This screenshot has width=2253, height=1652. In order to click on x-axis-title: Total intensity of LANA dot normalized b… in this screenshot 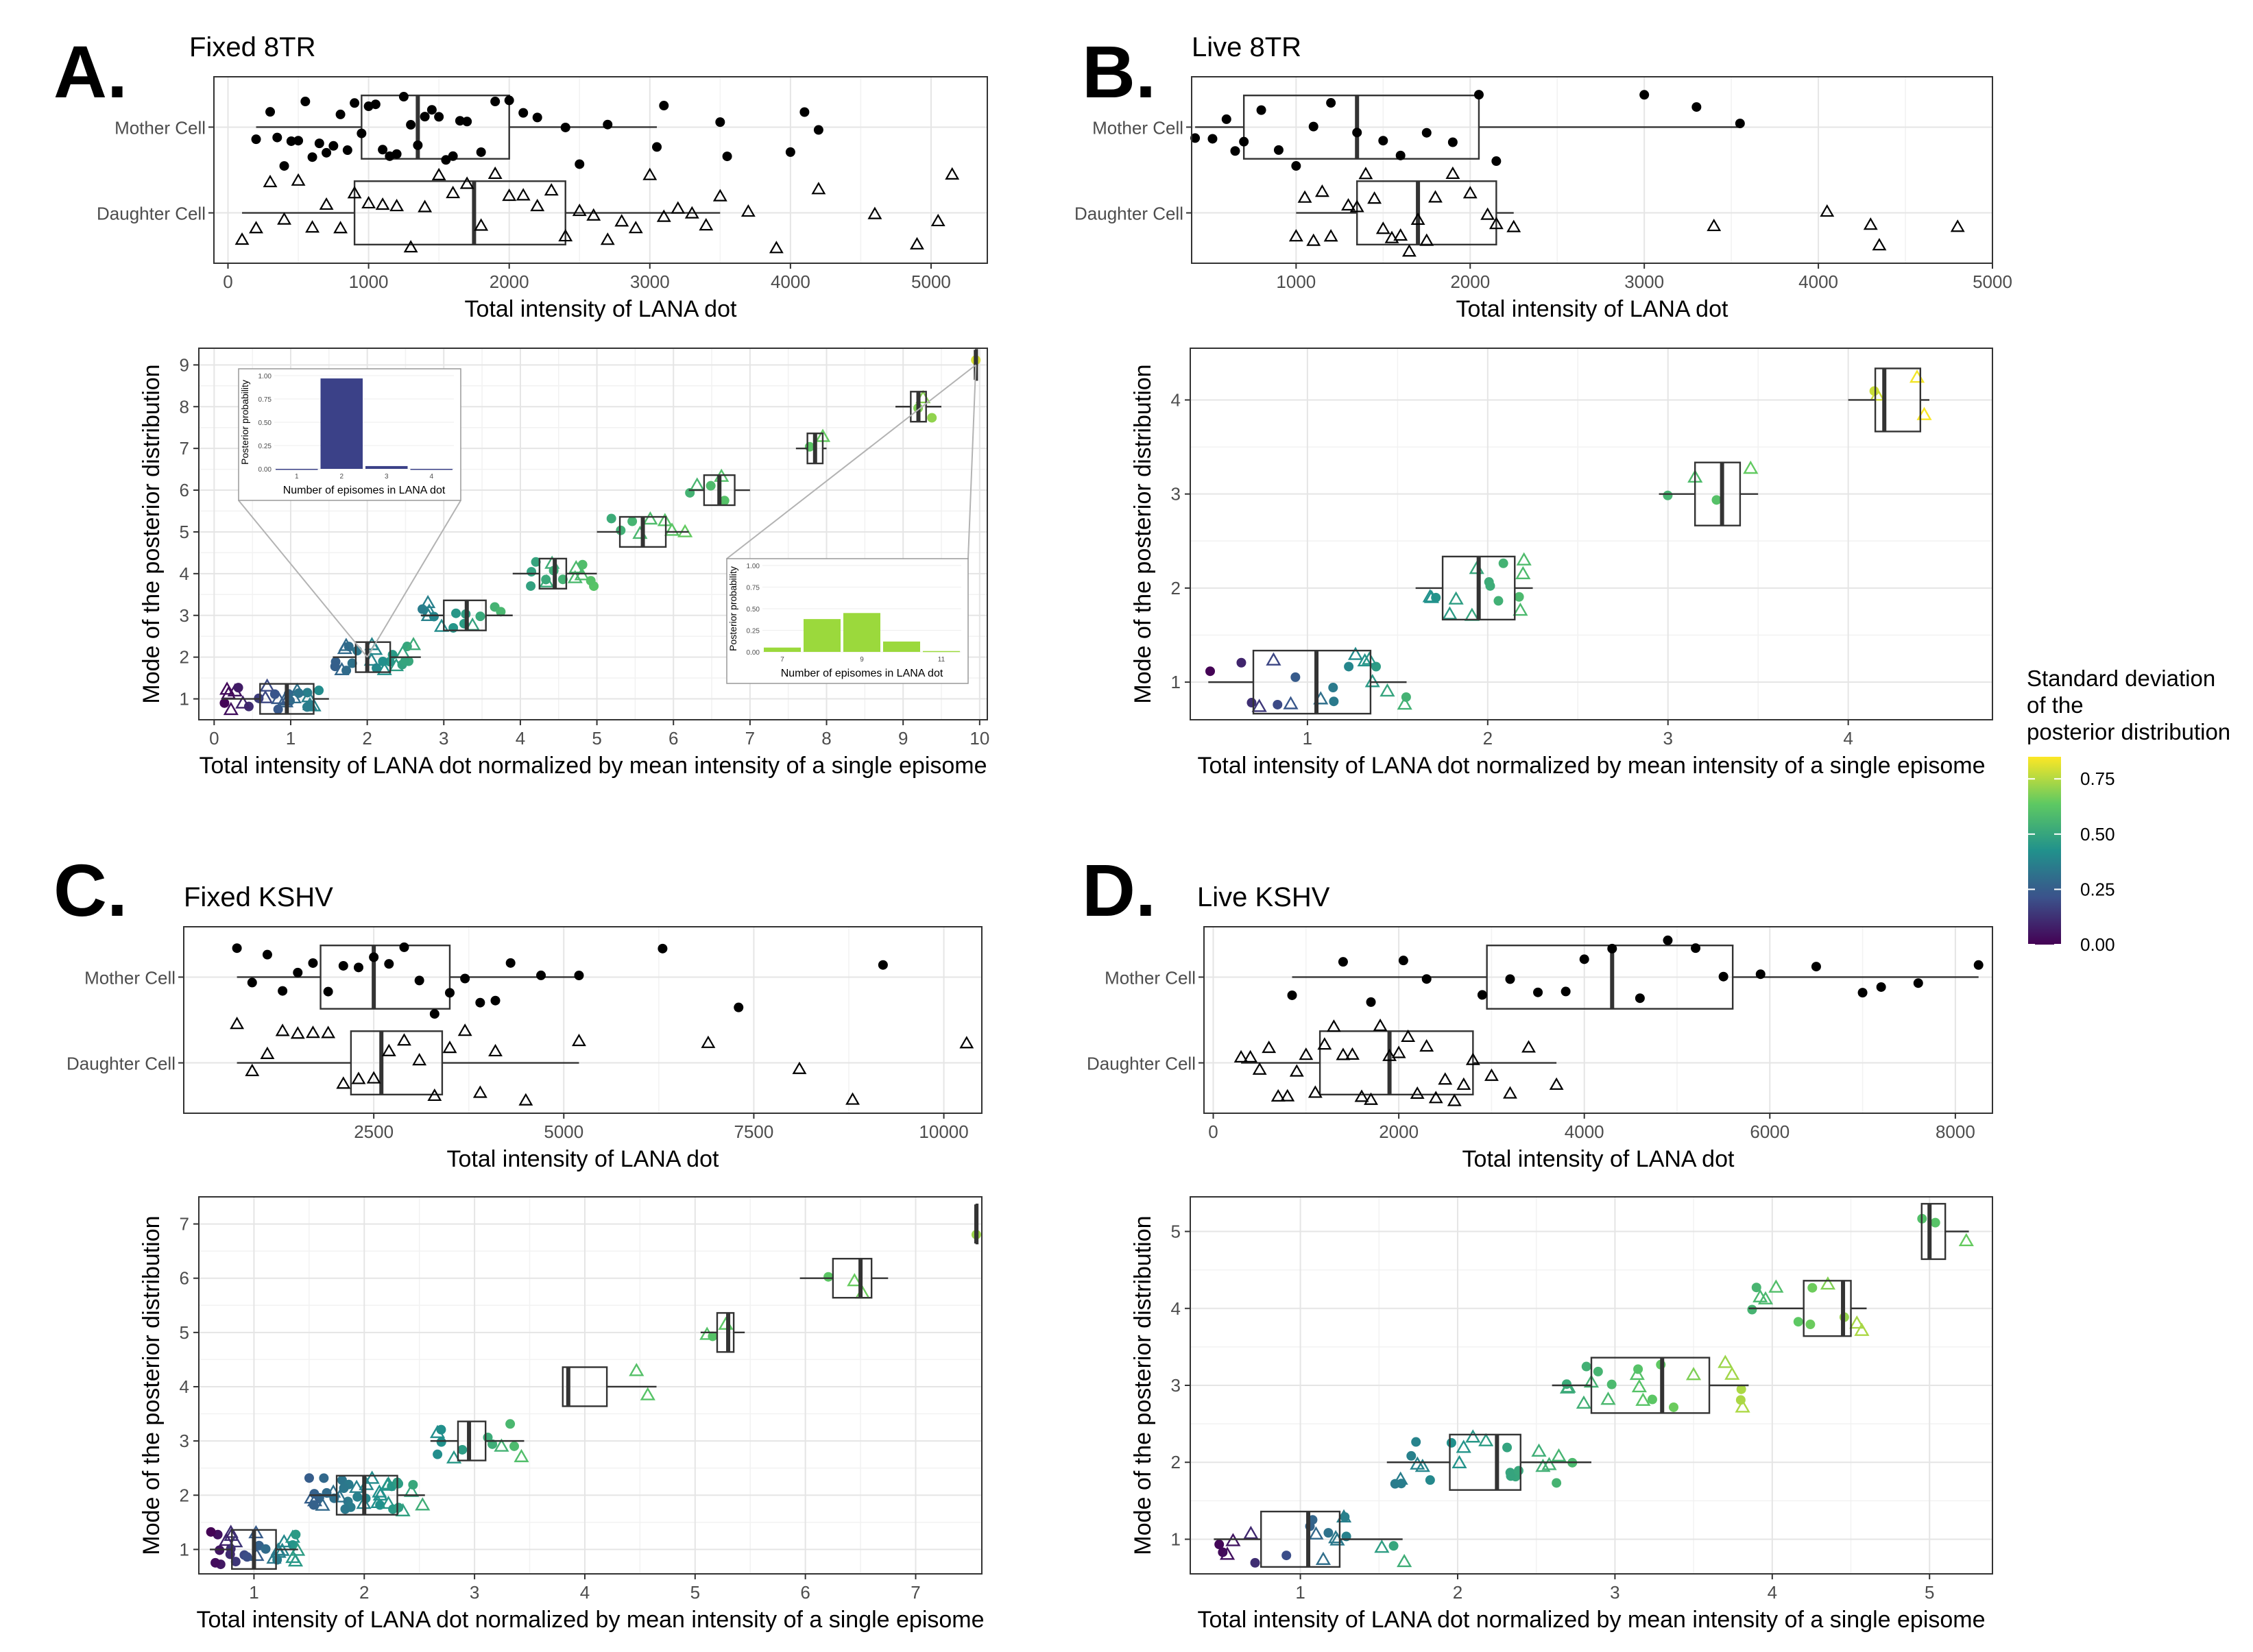, I will do `click(590, 1620)`.